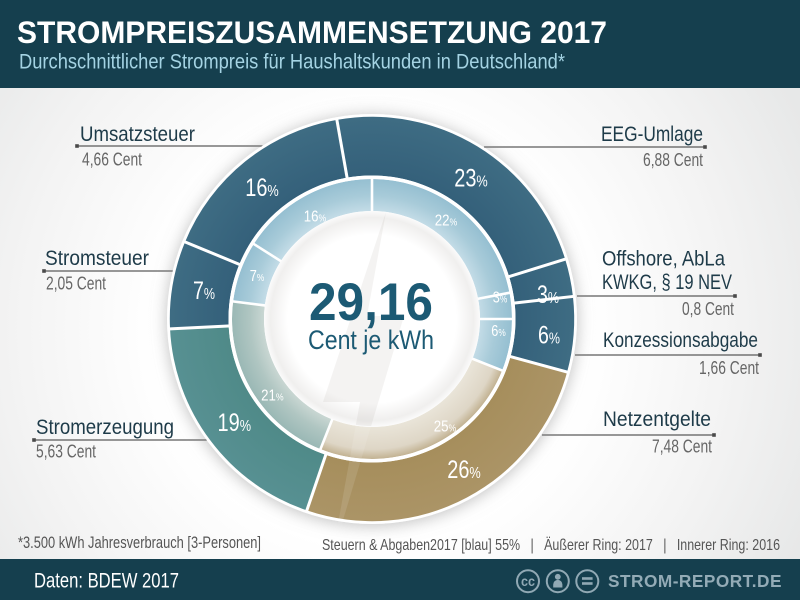  I want to click on svg-text: Netzentgelte, so click(657, 419).